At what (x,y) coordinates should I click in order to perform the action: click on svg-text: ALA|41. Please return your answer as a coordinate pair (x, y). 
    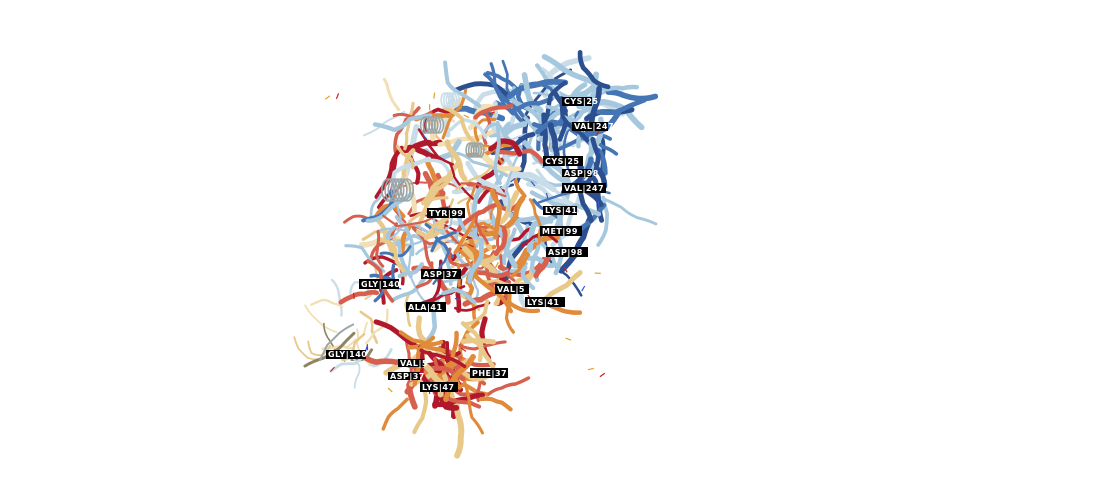
    Looking at the image, I should click on (425, 307).